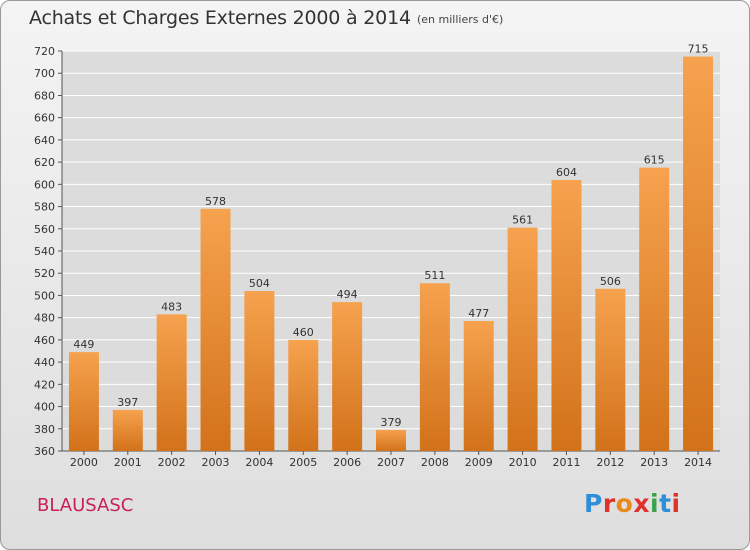  Describe the element at coordinates (215, 201) in the screenshot. I see `bar-value-label: 578` at that location.